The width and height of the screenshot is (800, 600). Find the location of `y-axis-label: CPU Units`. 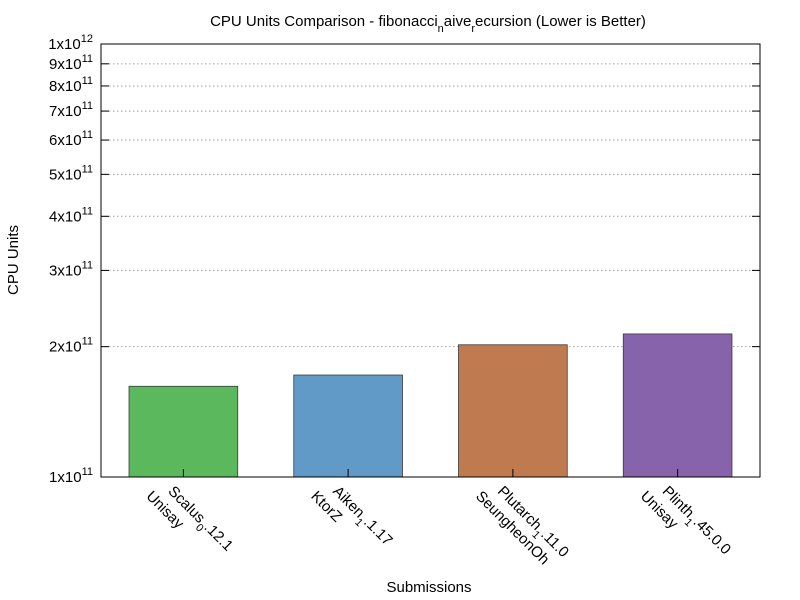

y-axis-label: CPU Units is located at coordinates (13, 260).